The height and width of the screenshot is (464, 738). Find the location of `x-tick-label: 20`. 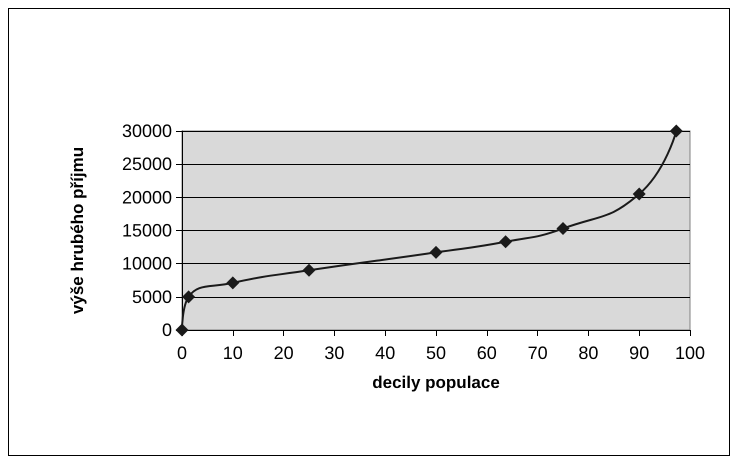

x-tick-label: 20 is located at coordinates (284, 353).